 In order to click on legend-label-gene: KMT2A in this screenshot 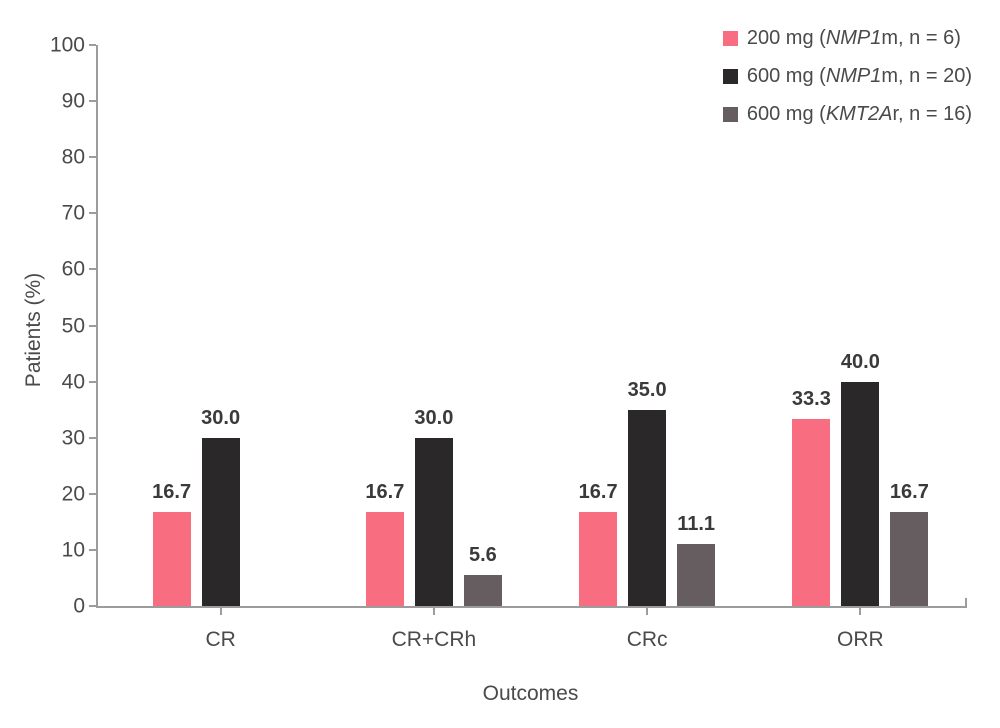, I will do `click(859, 114)`.